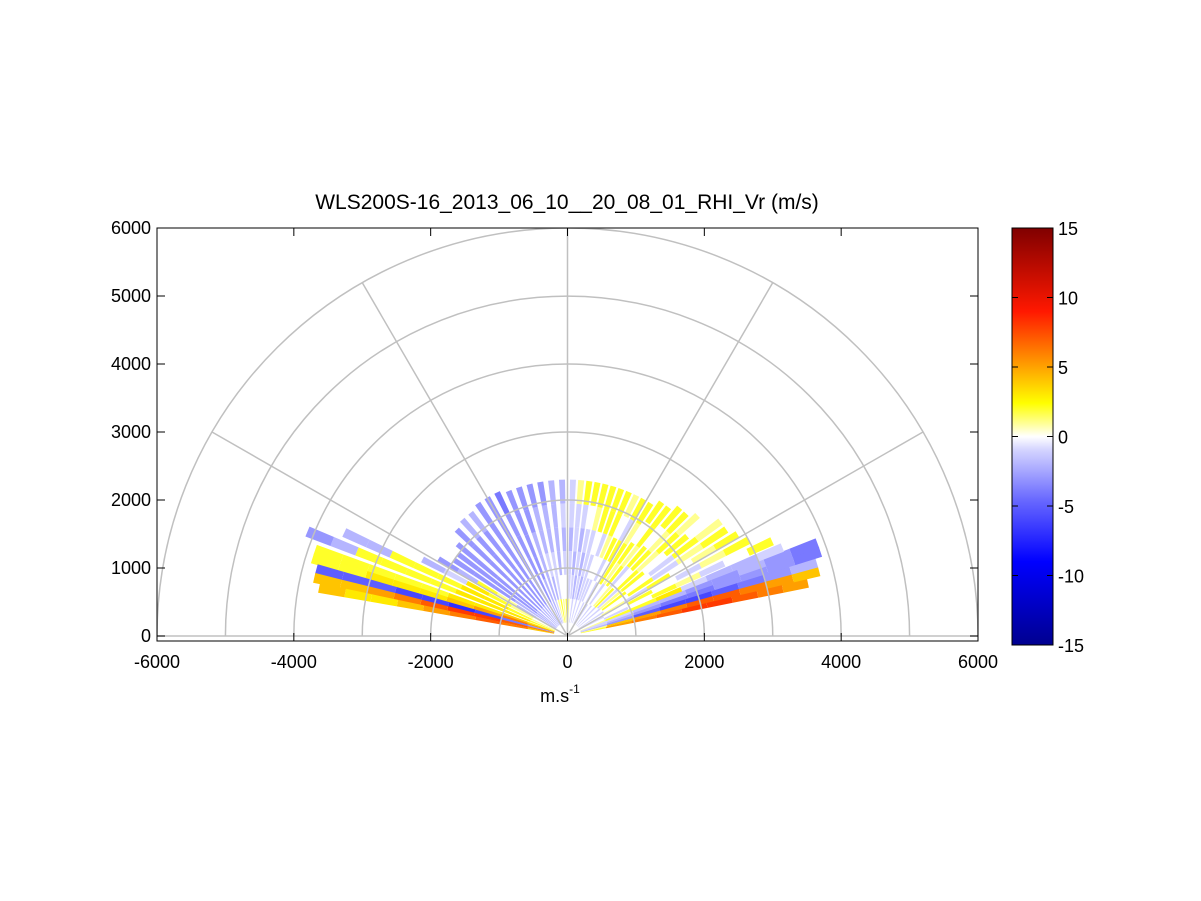  Describe the element at coordinates (131, 568) in the screenshot. I see `y-tick-label-1000: 1000` at that location.